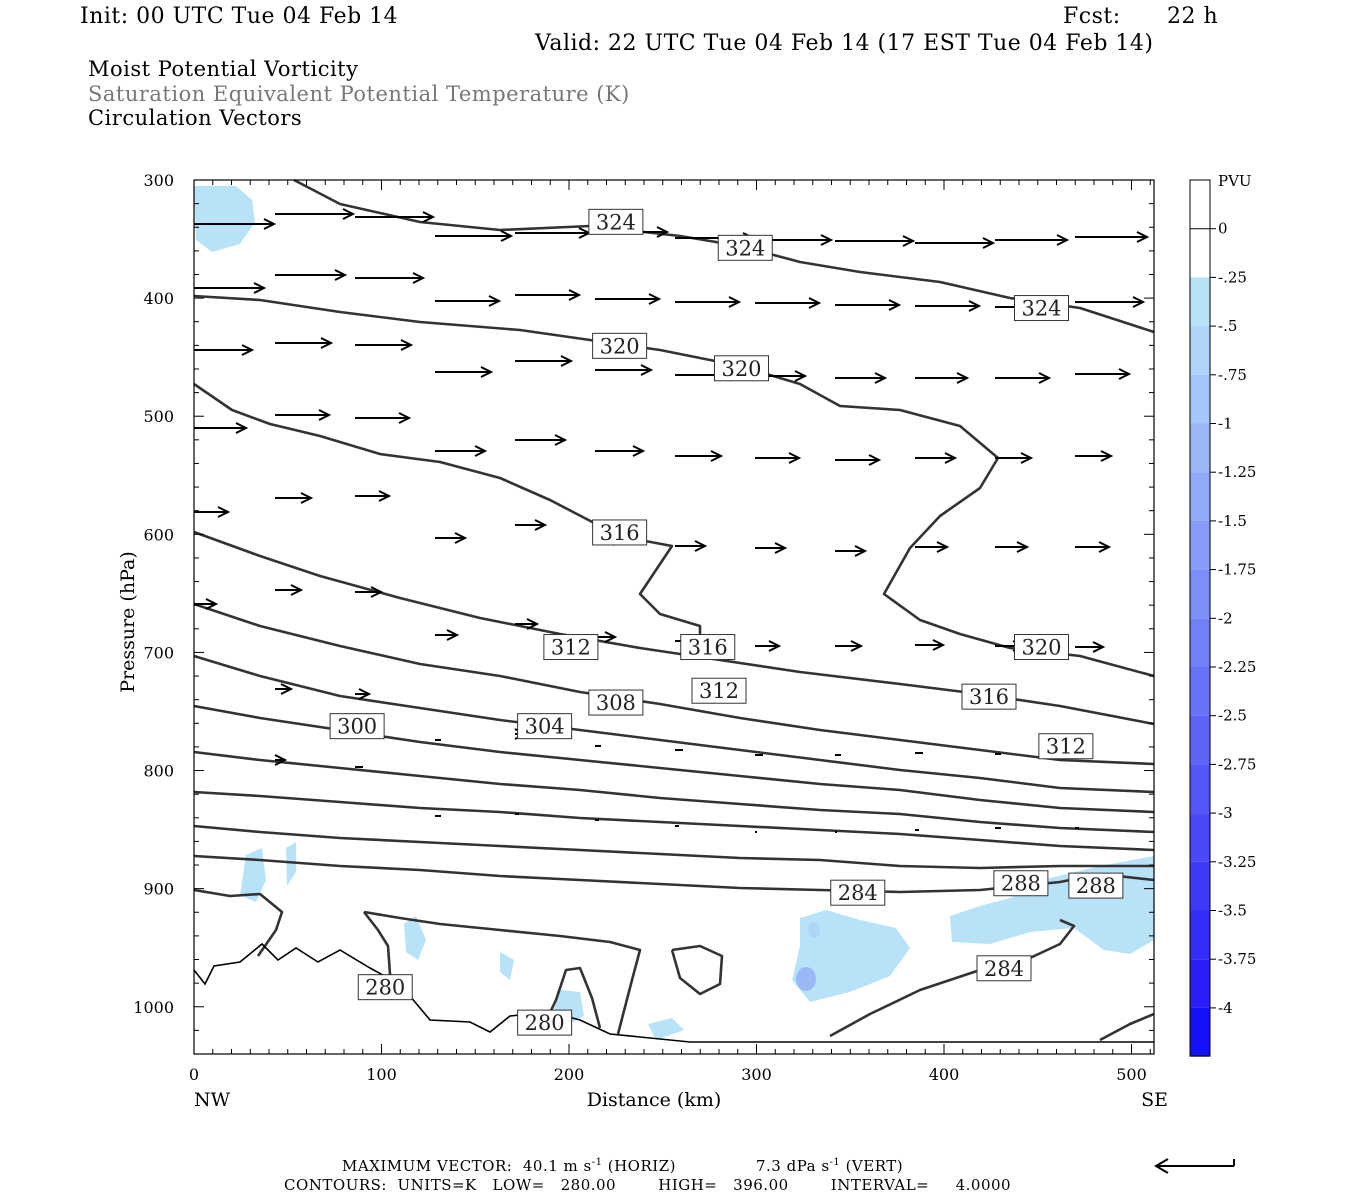 The height and width of the screenshot is (1200, 1350). I want to click on colorbar-label: 0, so click(1223, 229).